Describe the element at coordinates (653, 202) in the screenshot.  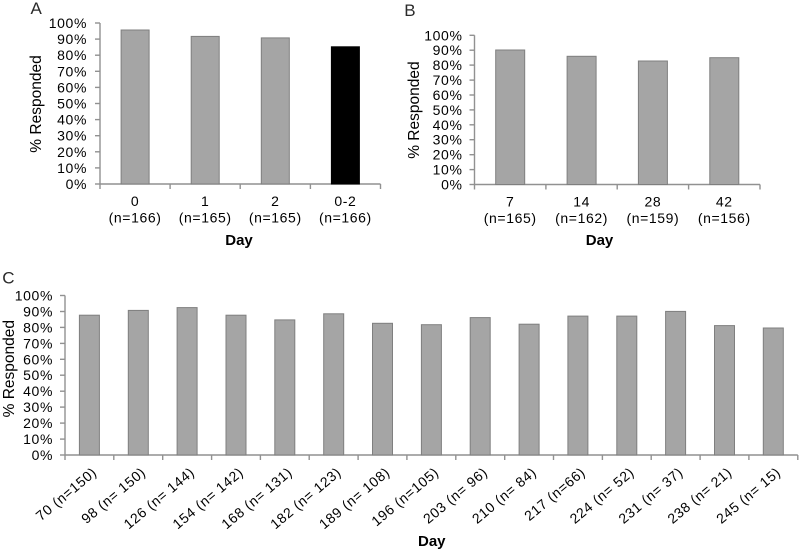
I see `svg-text: 28` at that location.